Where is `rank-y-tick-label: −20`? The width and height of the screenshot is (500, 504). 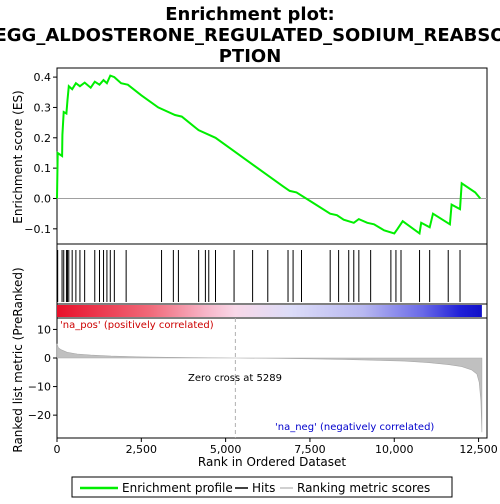
rank-y-tick-label: −20 is located at coordinates (39, 415).